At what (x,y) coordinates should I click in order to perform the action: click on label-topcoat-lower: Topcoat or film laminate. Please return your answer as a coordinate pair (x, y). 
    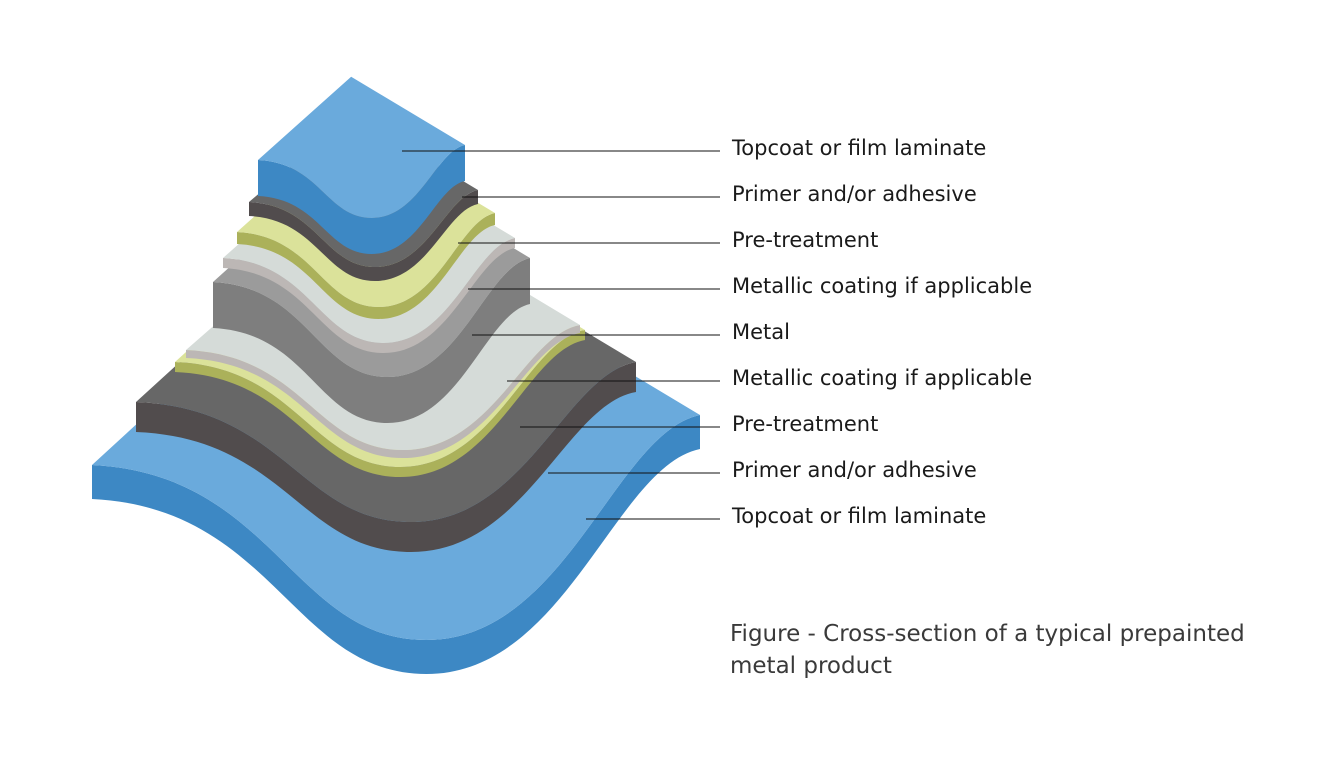
    Looking at the image, I should click on (858, 516).